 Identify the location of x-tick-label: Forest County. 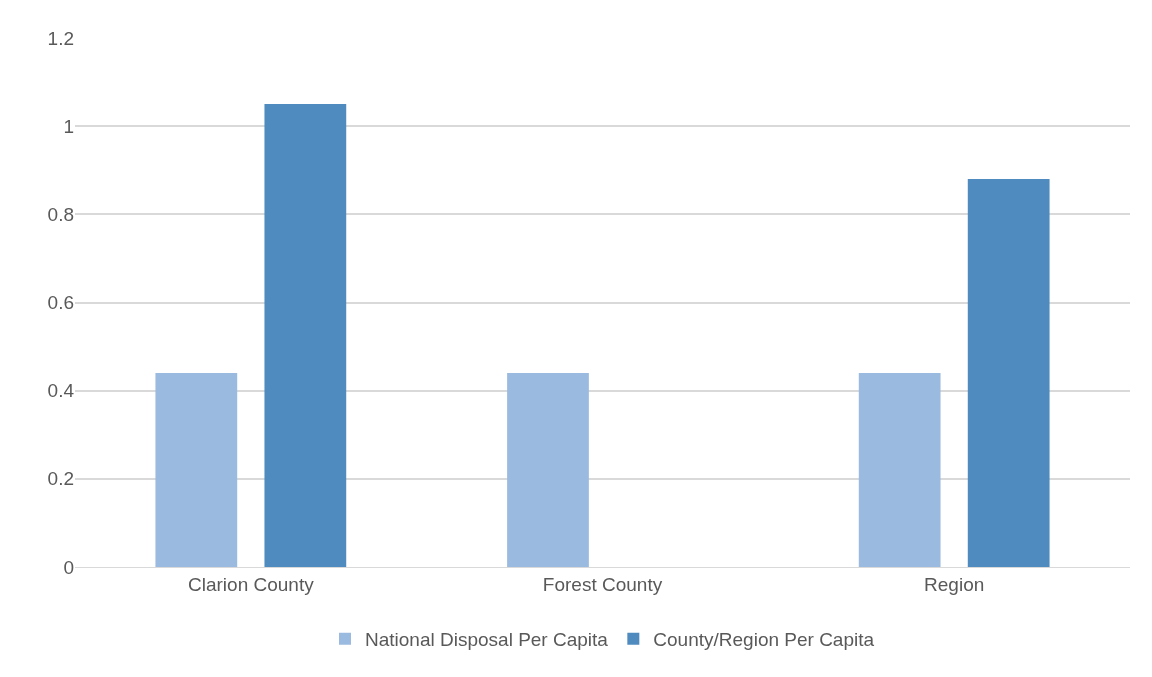
(602, 584).